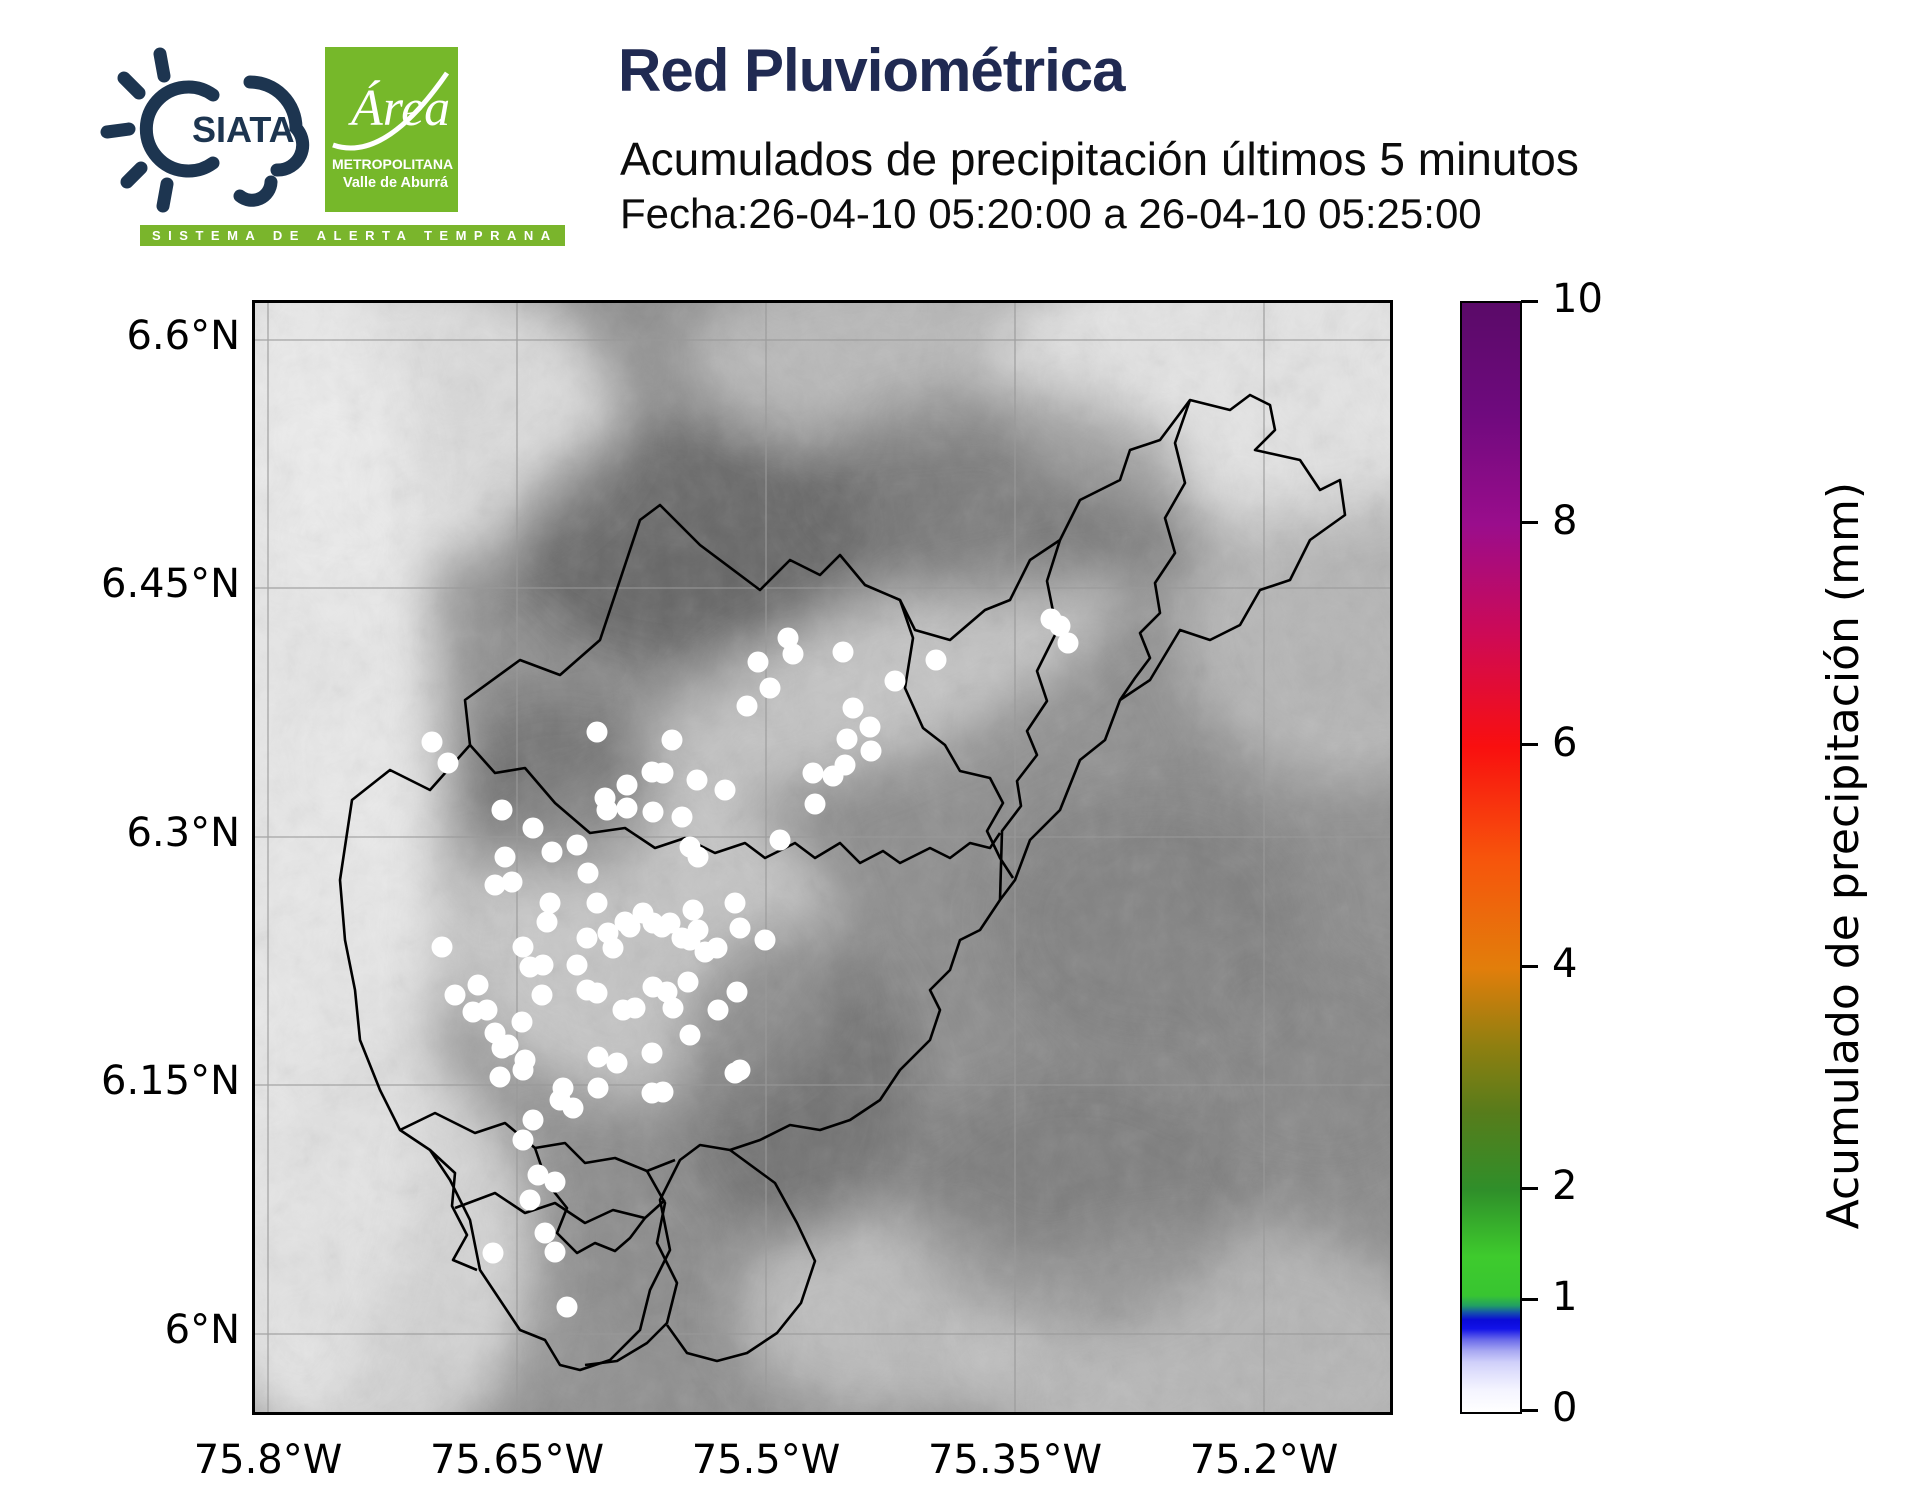 The image size is (1925, 1506). I want to click on x-tick-label: 75.8°W, so click(268, 1460).